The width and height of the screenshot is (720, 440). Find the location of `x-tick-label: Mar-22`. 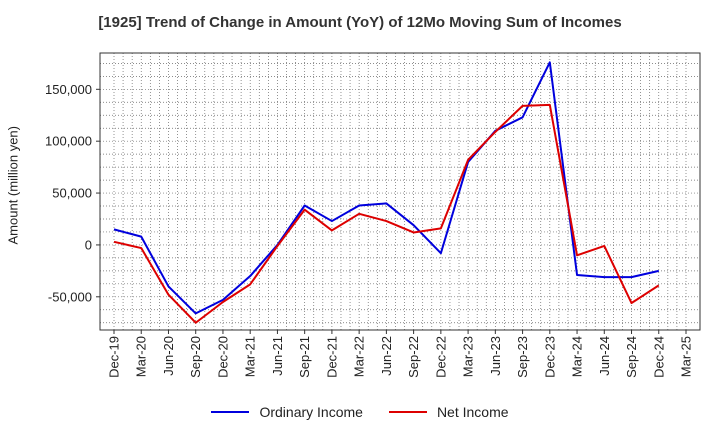

x-tick-label: Mar-22 is located at coordinates (359, 356).